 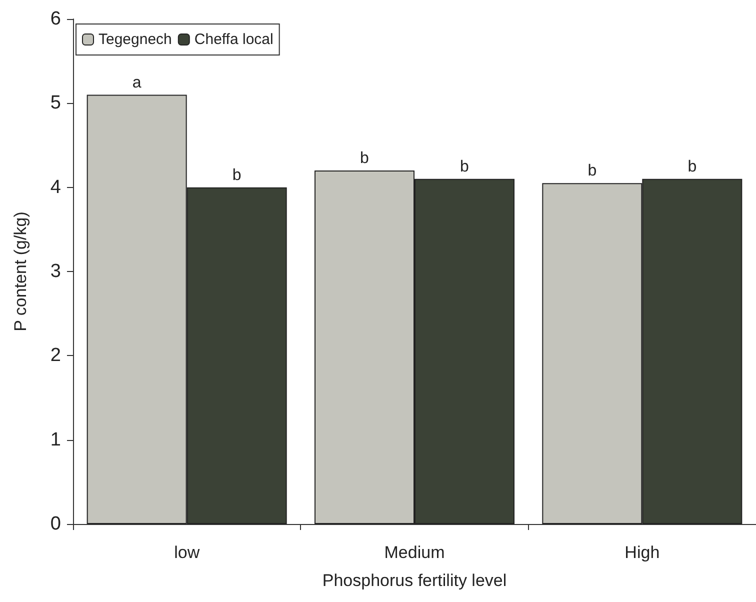 What do you see at coordinates (234, 39) in the screenshot?
I see `legend-label: Cheffa local` at bounding box center [234, 39].